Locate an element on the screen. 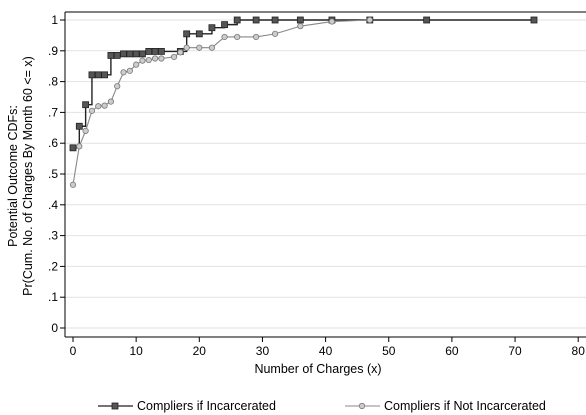  x-tick-label: 0 is located at coordinates (73, 351).